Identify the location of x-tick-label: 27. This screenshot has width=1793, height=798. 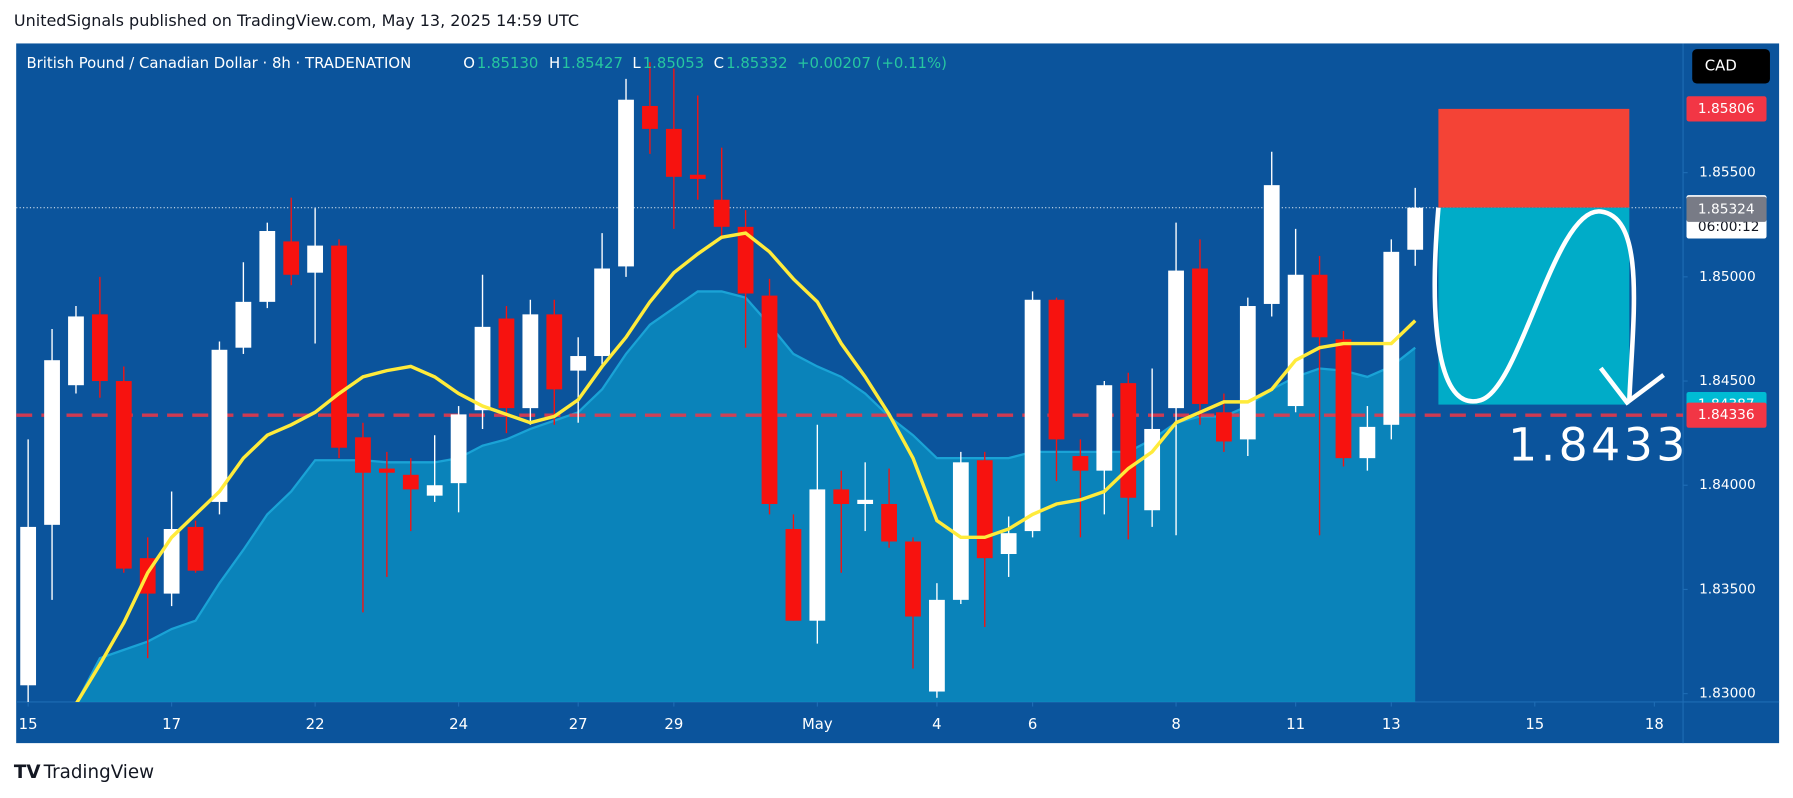
(578, 724).